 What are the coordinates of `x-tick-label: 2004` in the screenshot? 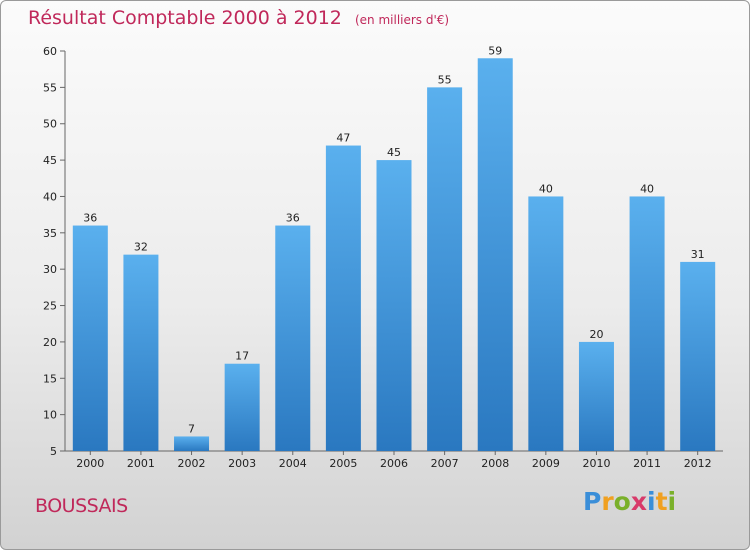 It's located at (293, 463).